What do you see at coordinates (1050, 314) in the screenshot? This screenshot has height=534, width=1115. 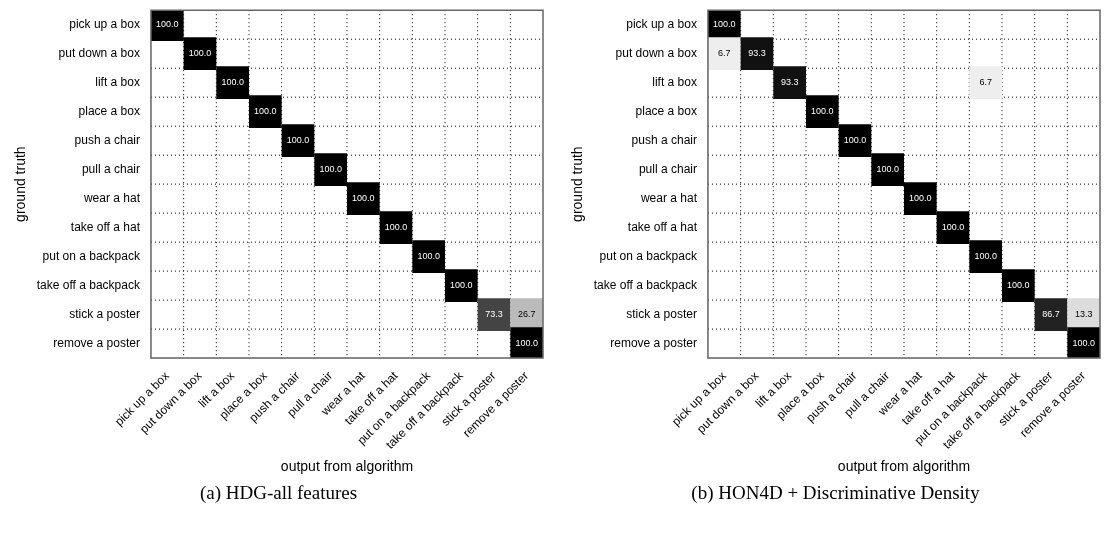 I see `data-label: 86.7` at bounding box center [1050, 314].